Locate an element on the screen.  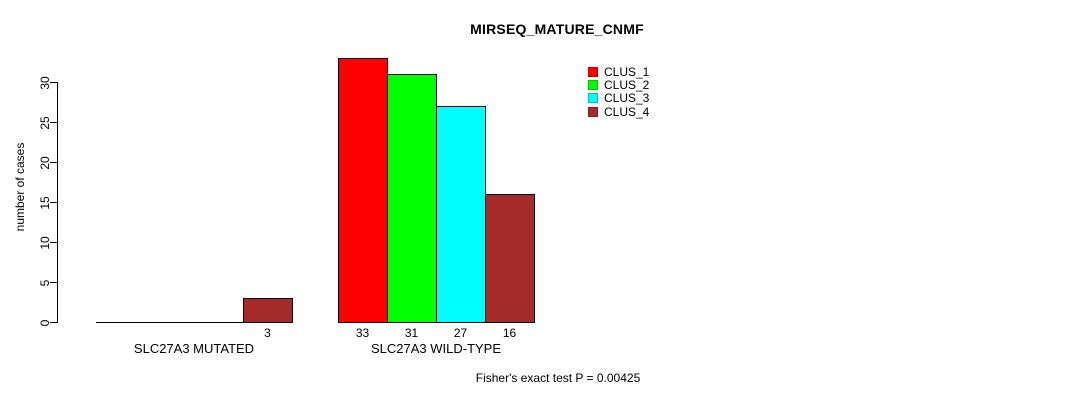
legend-item: CLUS_4 is located at coordinates (618, 111).